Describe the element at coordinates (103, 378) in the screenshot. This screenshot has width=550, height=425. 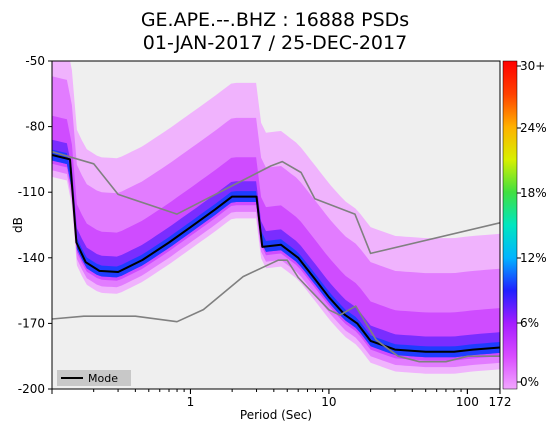
I see `legend-label: Mode` at that location.